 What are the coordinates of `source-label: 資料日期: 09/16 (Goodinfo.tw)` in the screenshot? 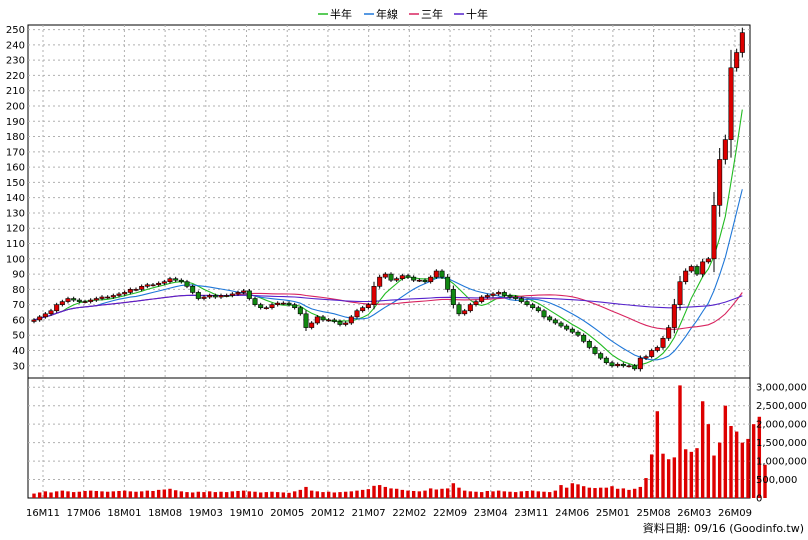 It's located at (723, 528).